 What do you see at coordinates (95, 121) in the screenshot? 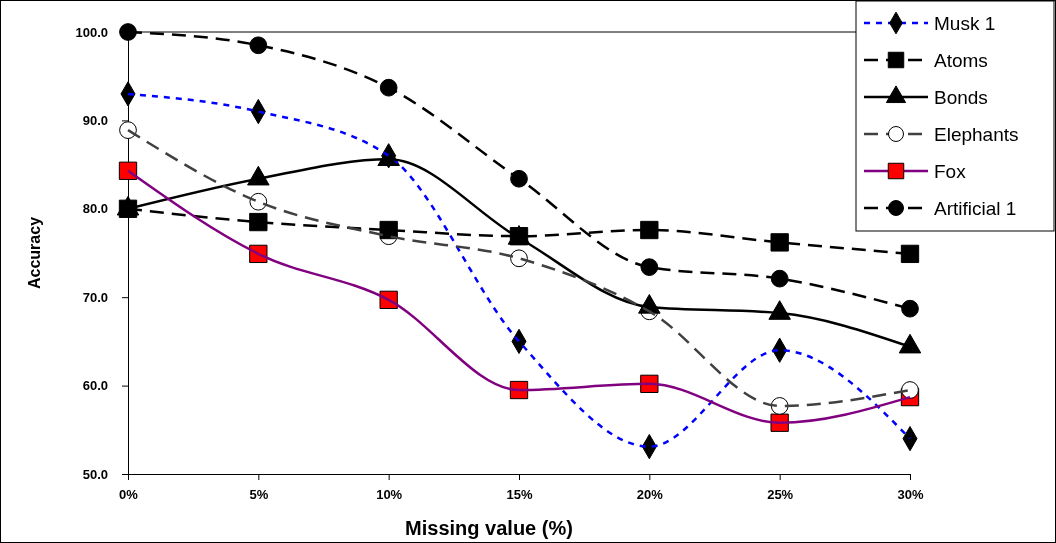
I see `y-tick-label: 90.0` at bounding box center [95, 121].